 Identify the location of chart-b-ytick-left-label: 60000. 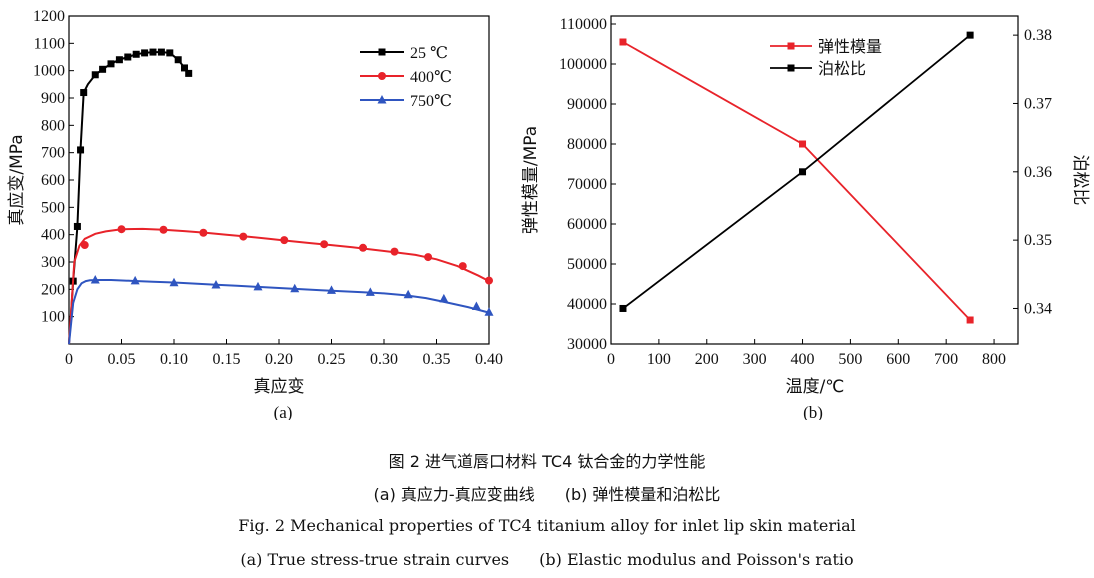
(587, 224).